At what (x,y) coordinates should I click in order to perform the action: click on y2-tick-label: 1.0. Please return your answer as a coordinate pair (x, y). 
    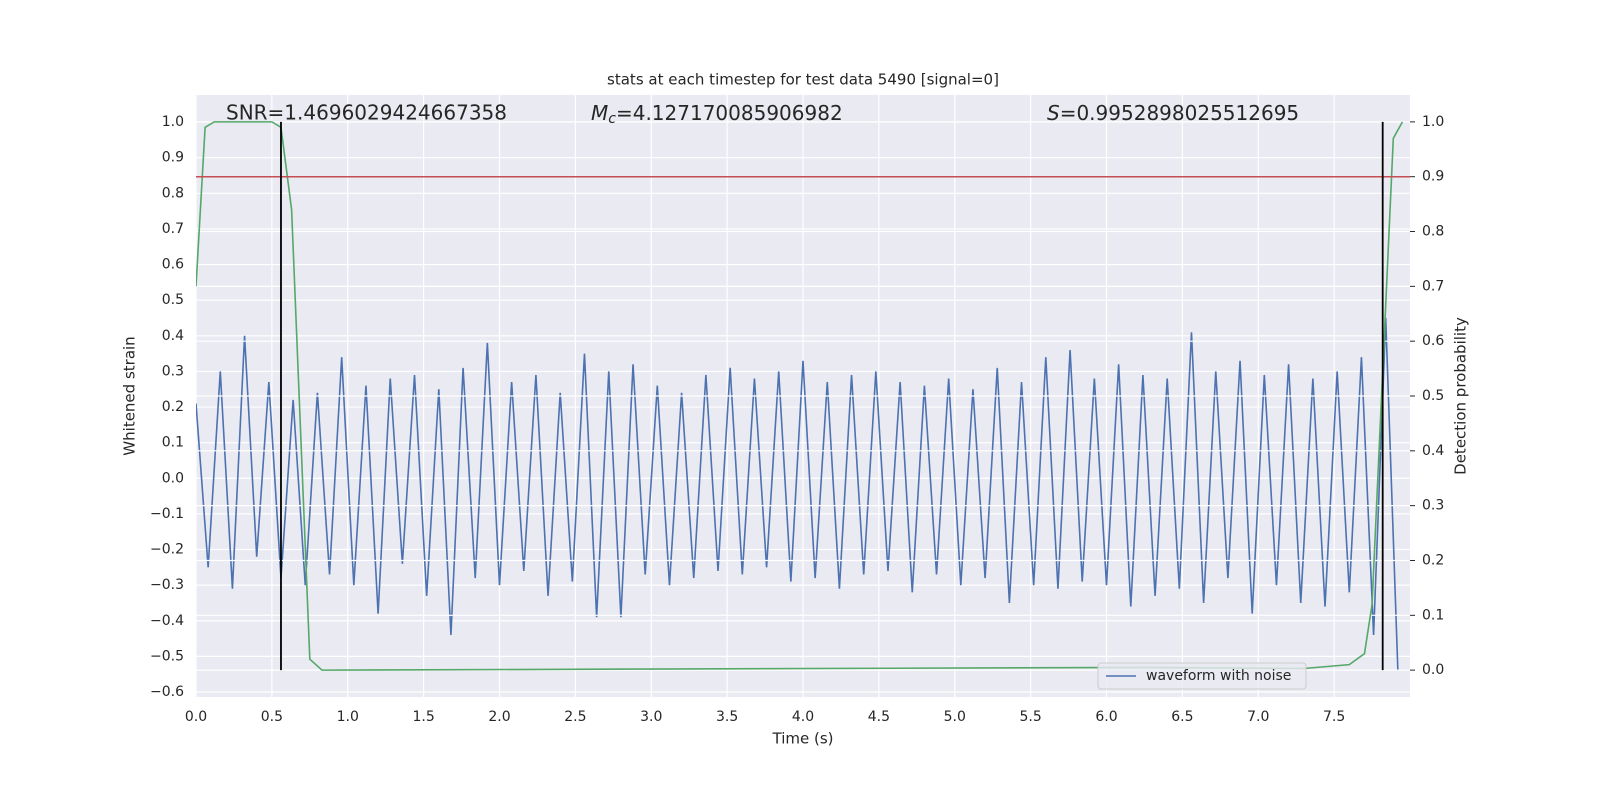
    Looking at the image, I should click on (1433, 122).